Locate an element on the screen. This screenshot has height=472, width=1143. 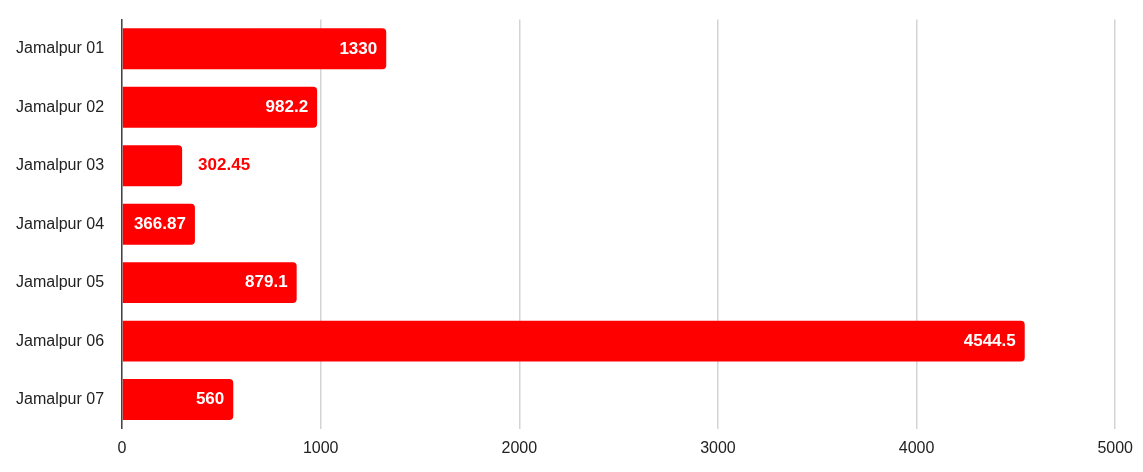
data-label: 982.2 is located at coordinates (287, 106).